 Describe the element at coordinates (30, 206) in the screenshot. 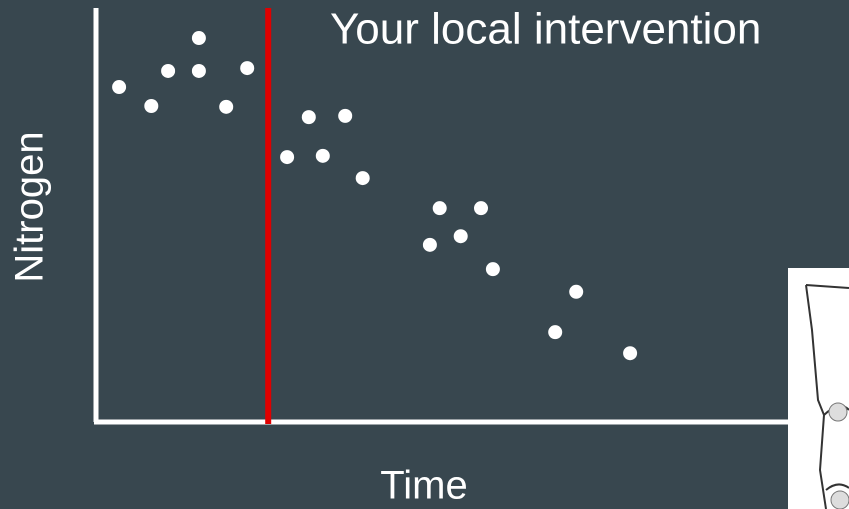

I see `y-axis-label: Nitrogen` at that location.